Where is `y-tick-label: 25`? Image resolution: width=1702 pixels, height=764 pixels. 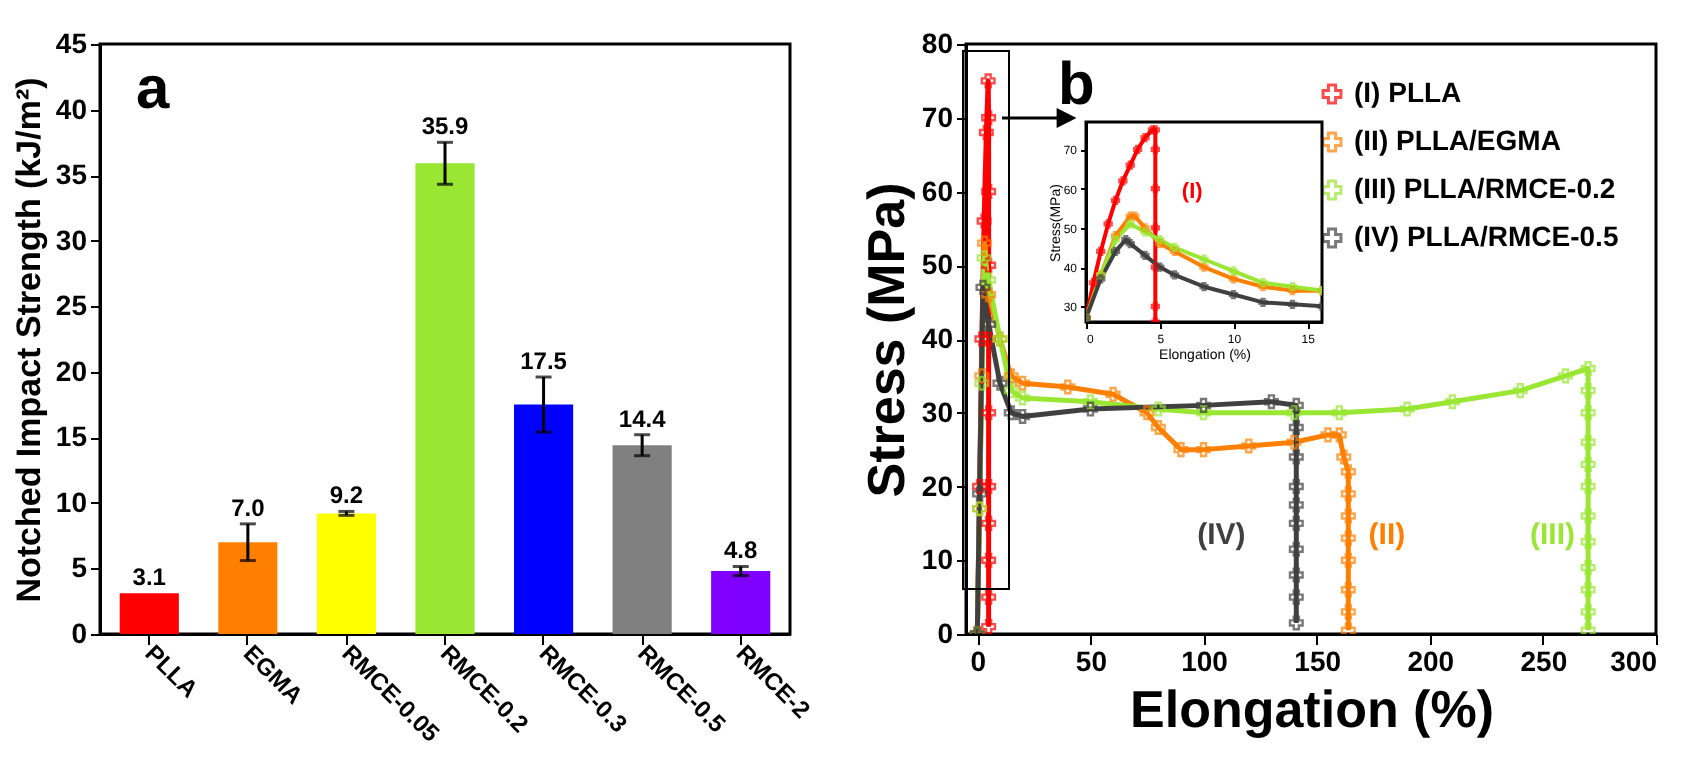
y-tick-label: 25 is located at coordinates (71, 305).